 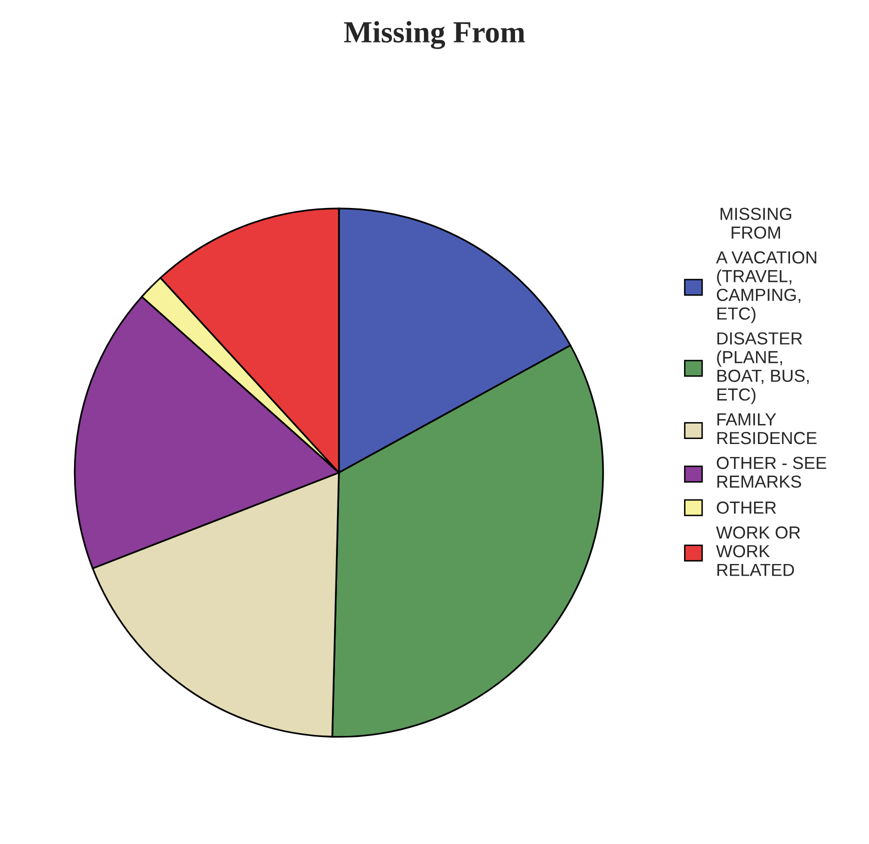 I want to click on legend-label: DISASTER (PLANE, BOAT, BUS, ETC), so click(x=763, y=368).